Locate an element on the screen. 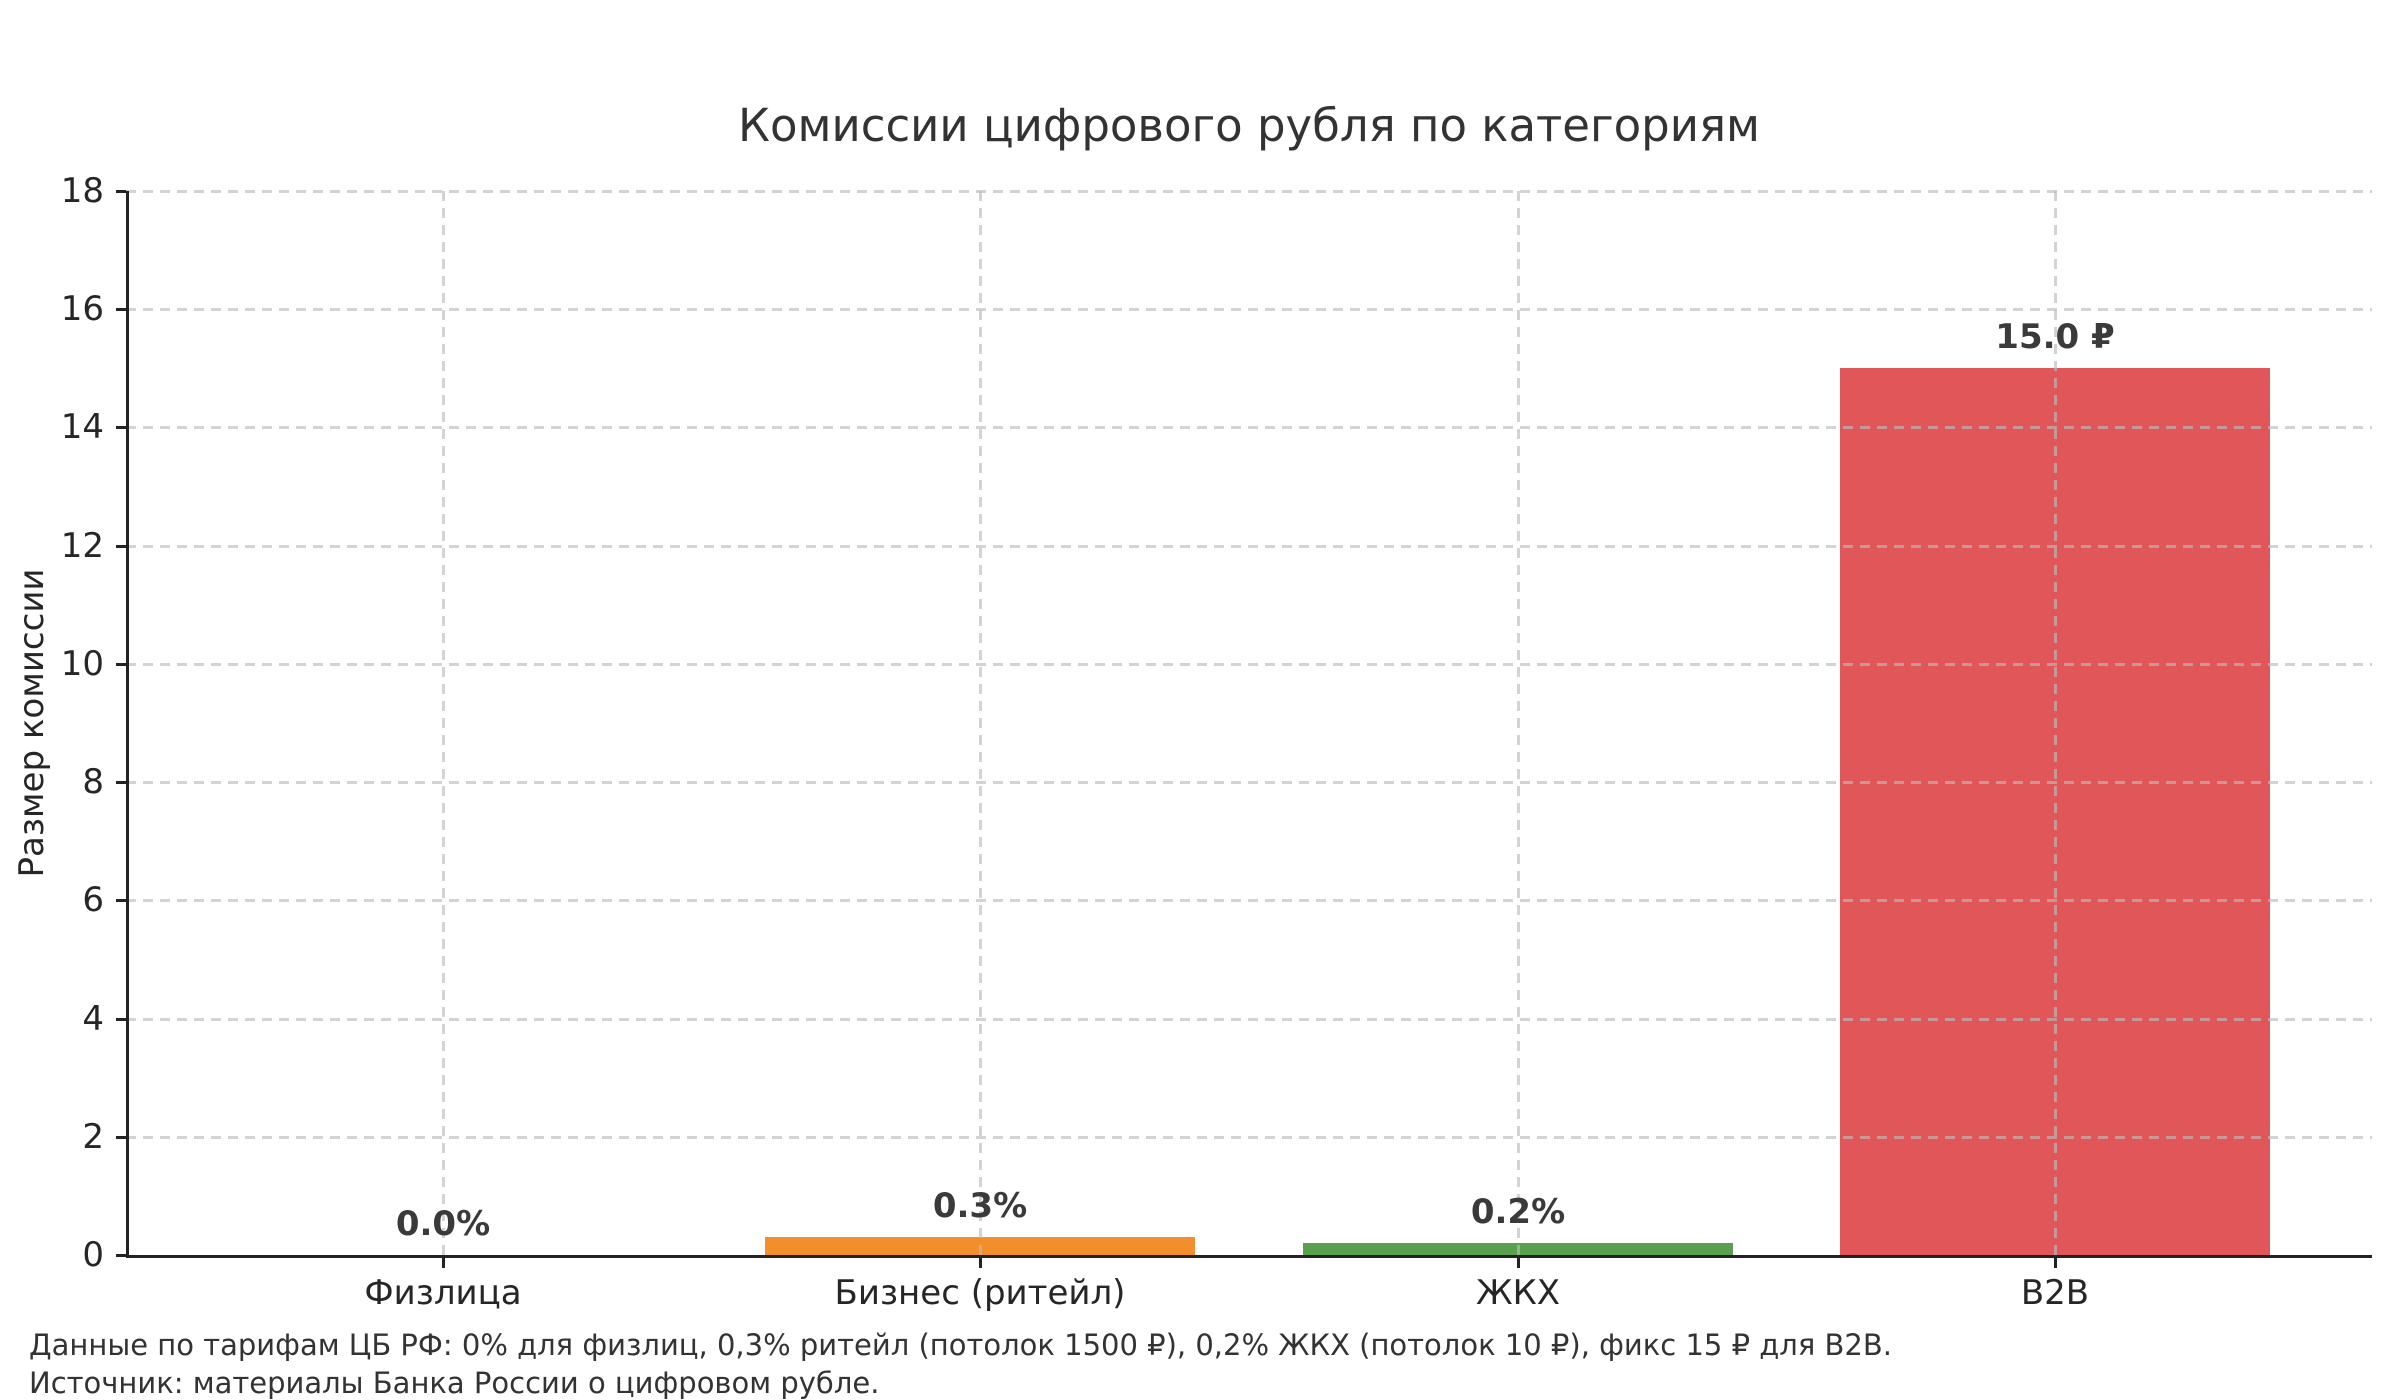 The image size is (2400, 1400). y-tick-label: 0 is located at coordinates (93, 1255).